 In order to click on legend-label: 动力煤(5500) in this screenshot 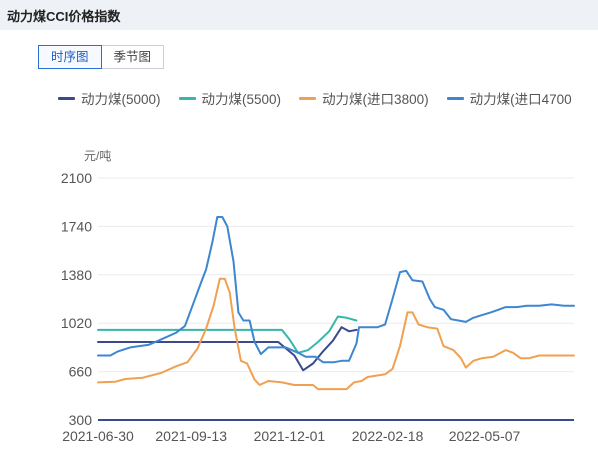, I will do `click(241, 99)`.